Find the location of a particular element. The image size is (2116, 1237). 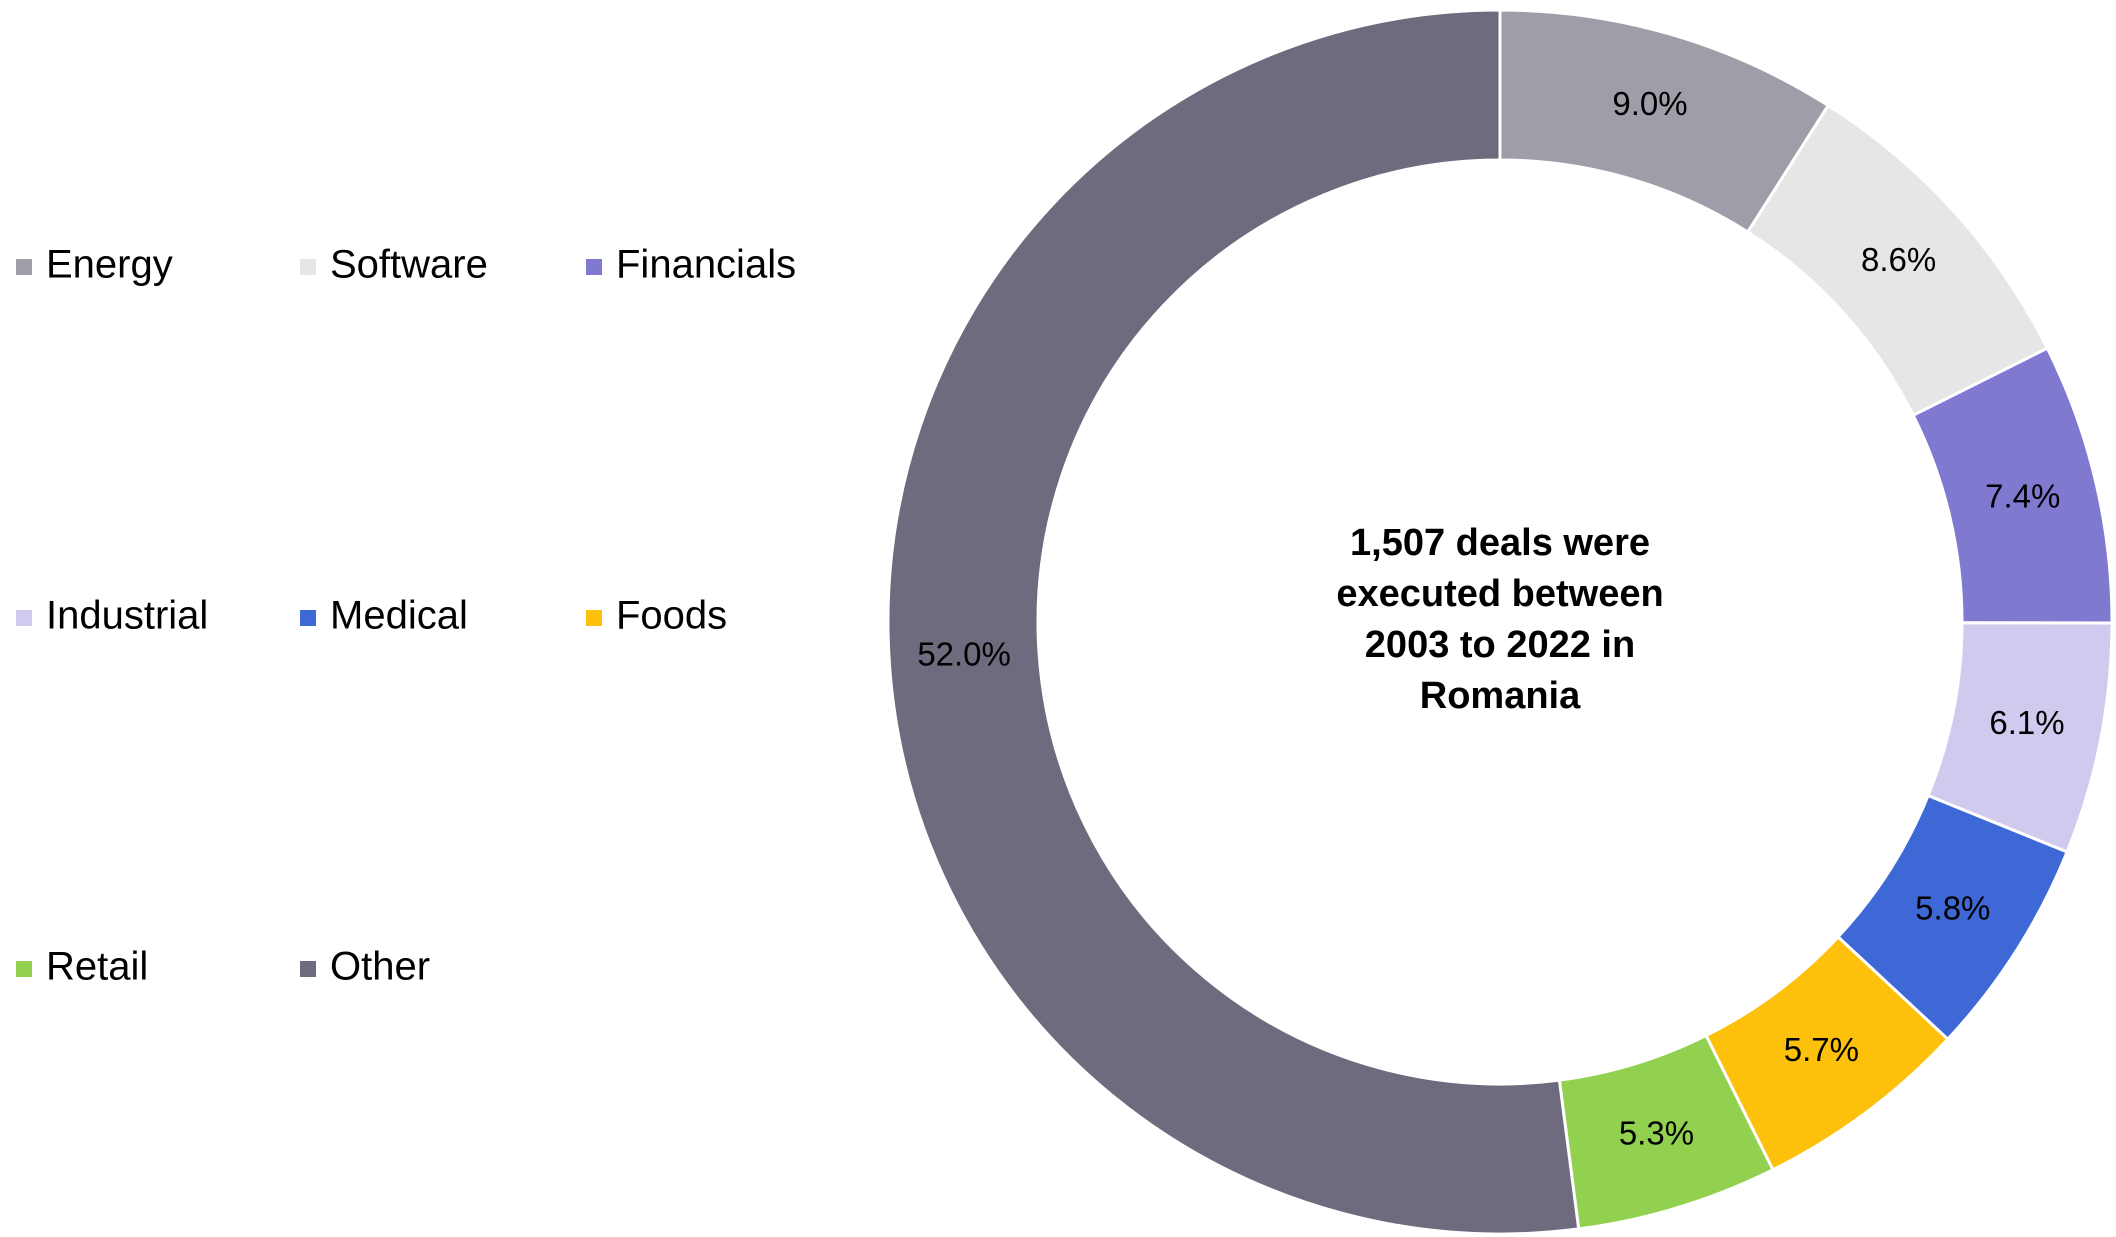

center-text: executed between is located at coordinates (1499, 594).